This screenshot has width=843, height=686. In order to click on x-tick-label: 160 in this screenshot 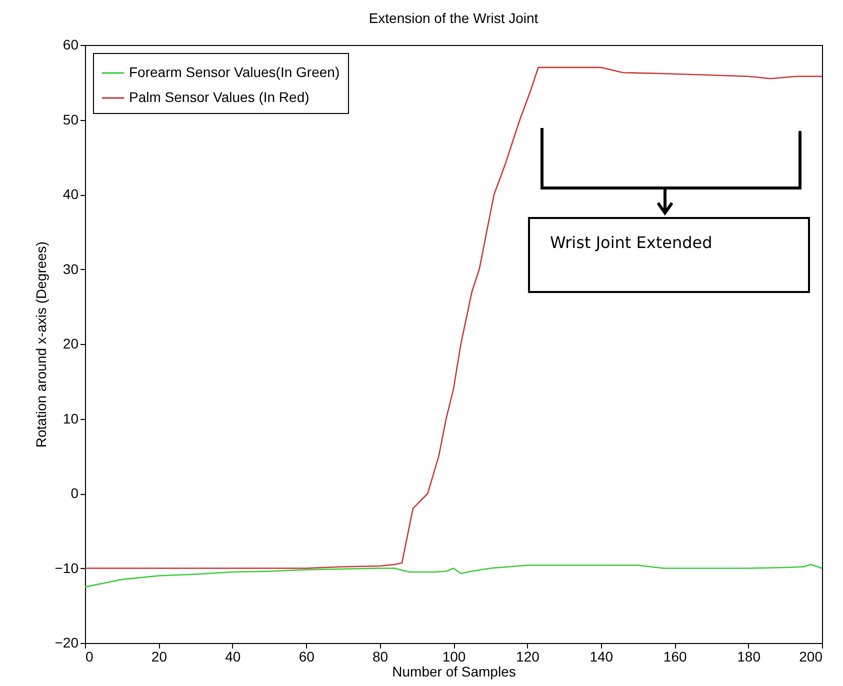, I will do `click(675, 656)`.